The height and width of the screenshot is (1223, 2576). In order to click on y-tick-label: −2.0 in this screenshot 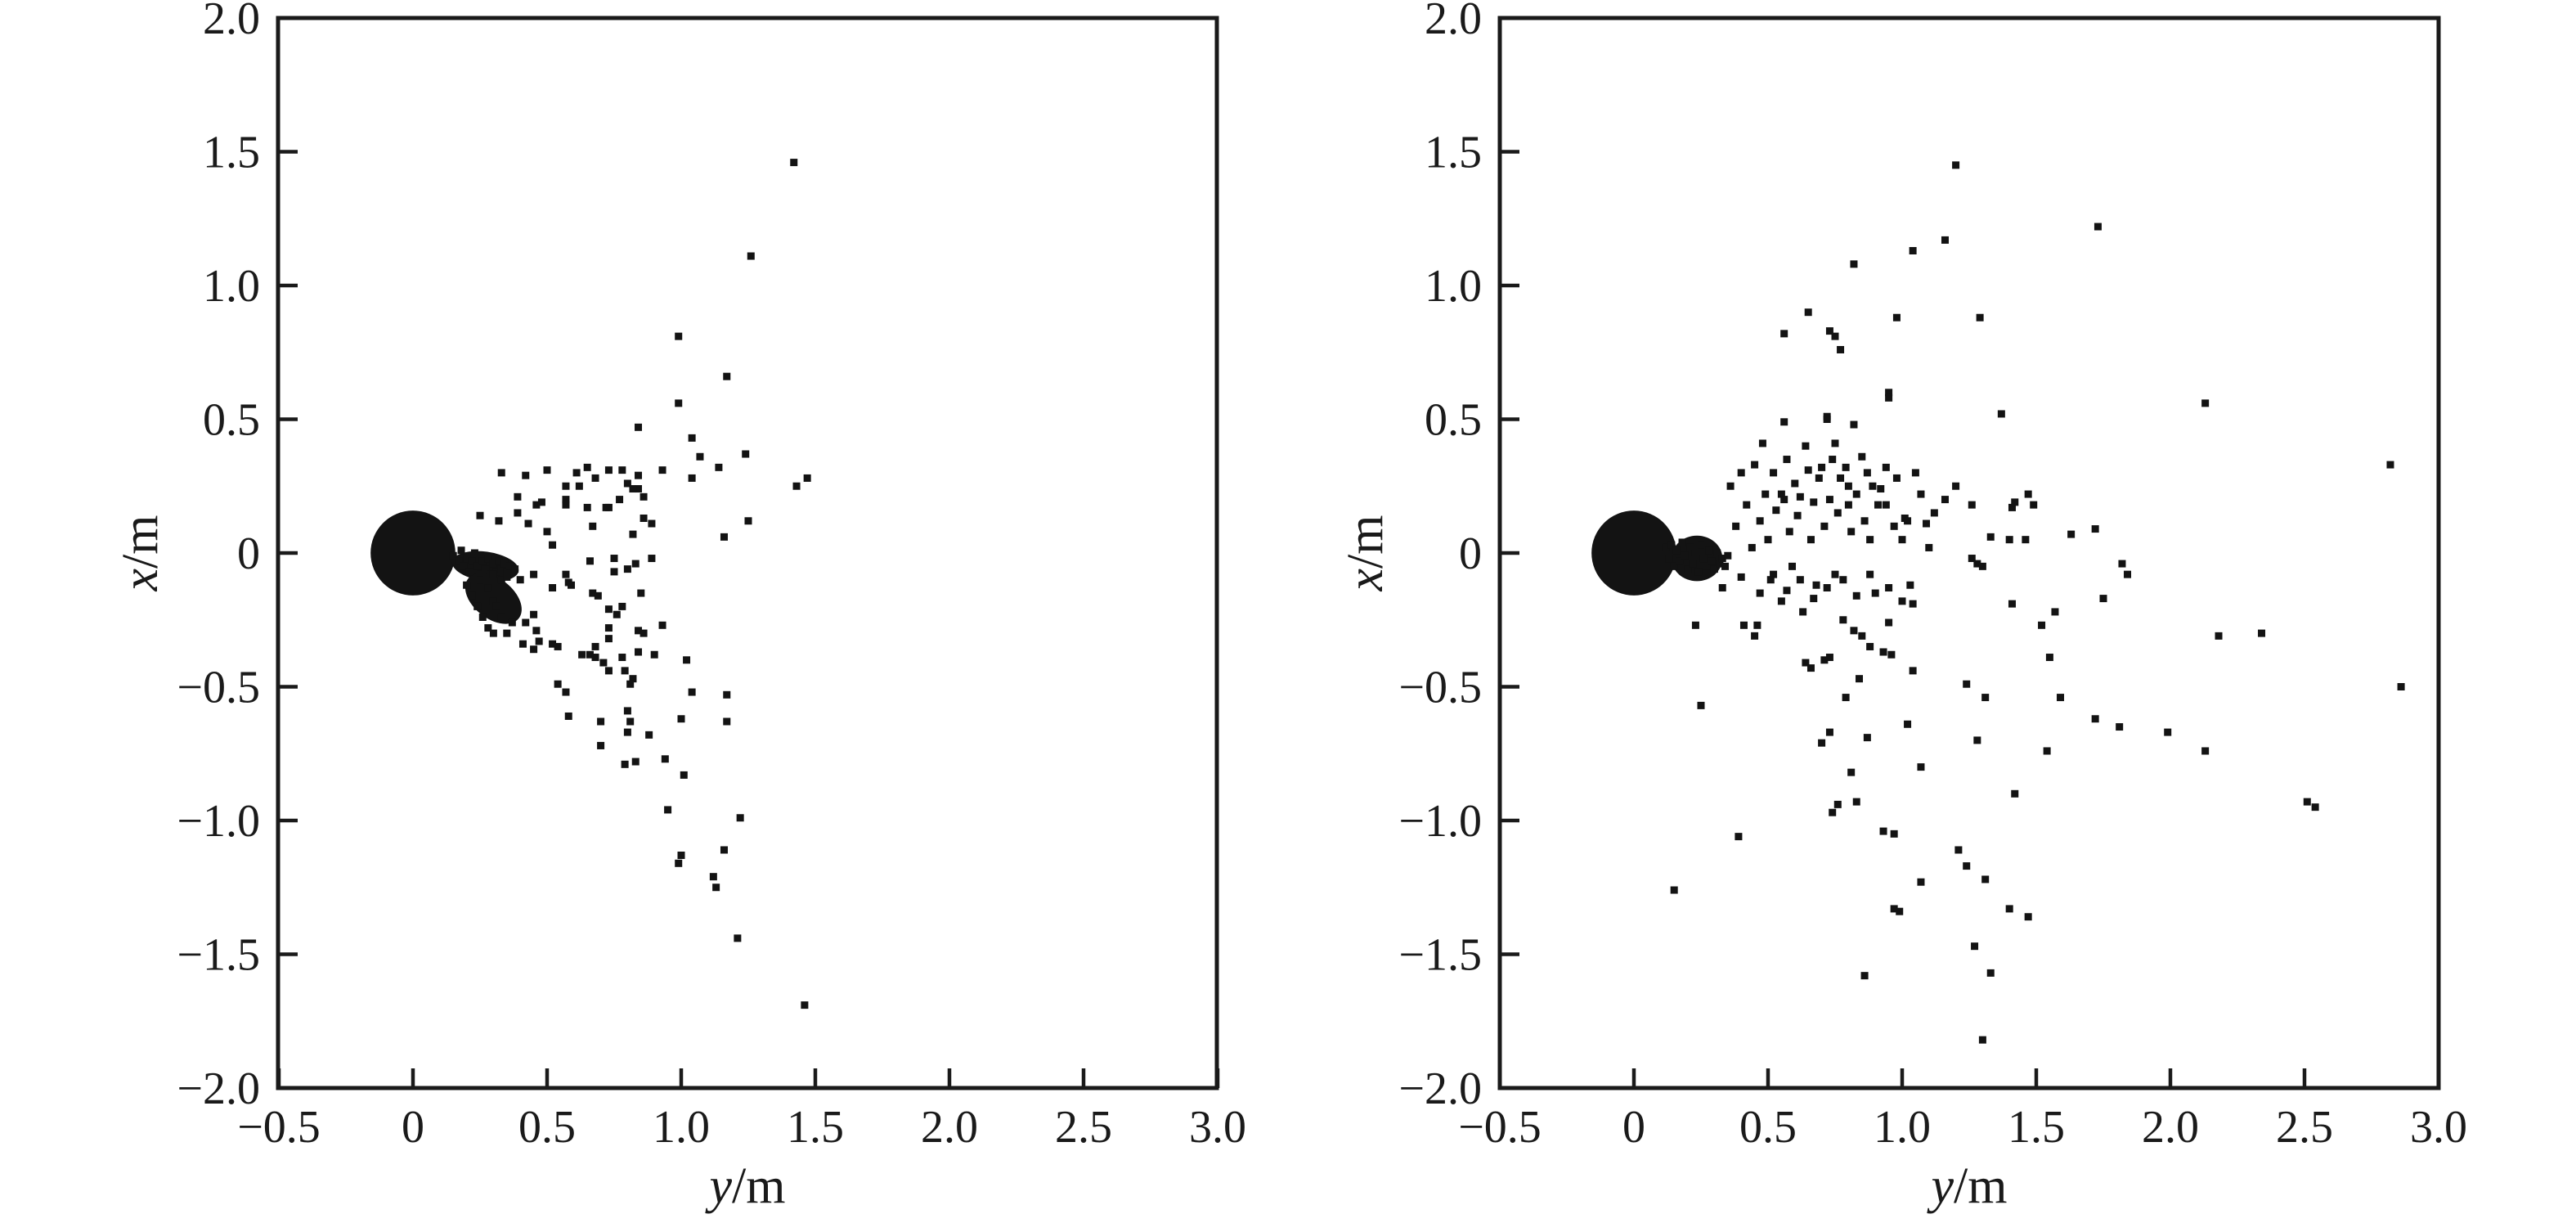, I will do `click(218, 1088)`.